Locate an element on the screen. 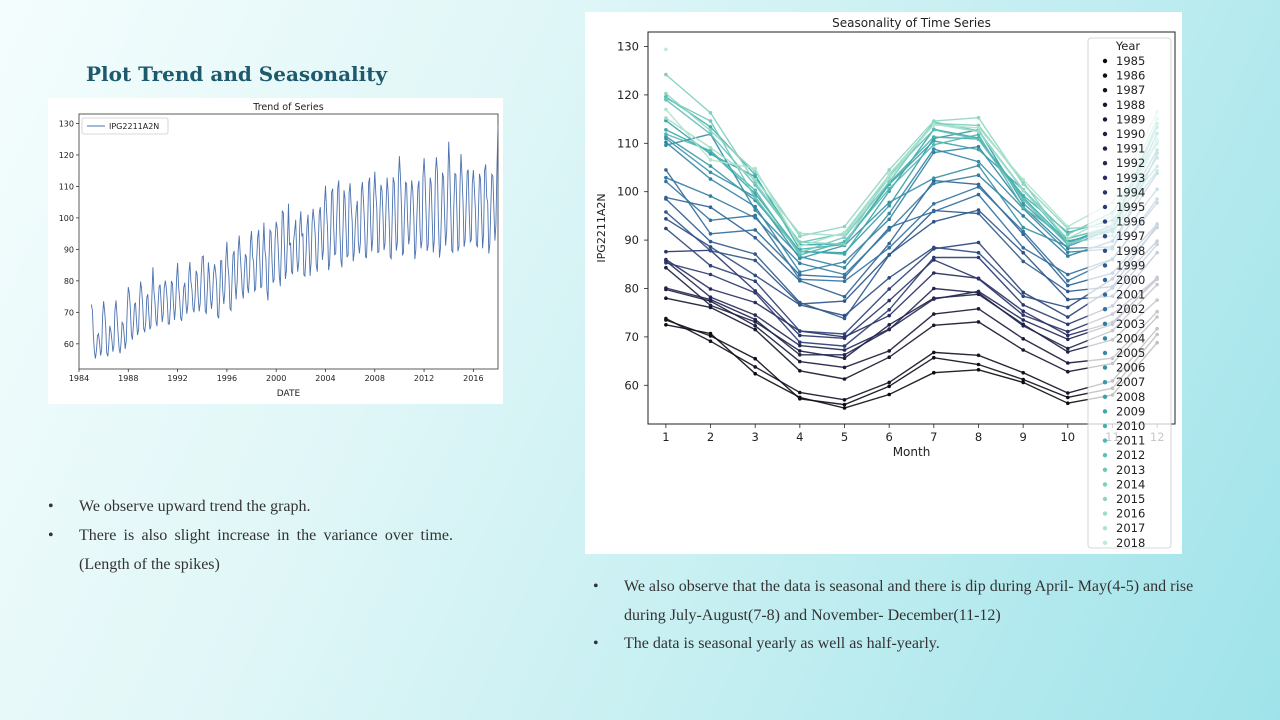 This screenshot has height=720, width=1280. x-tick-label: 1984 is located at coordinates (79, 378).